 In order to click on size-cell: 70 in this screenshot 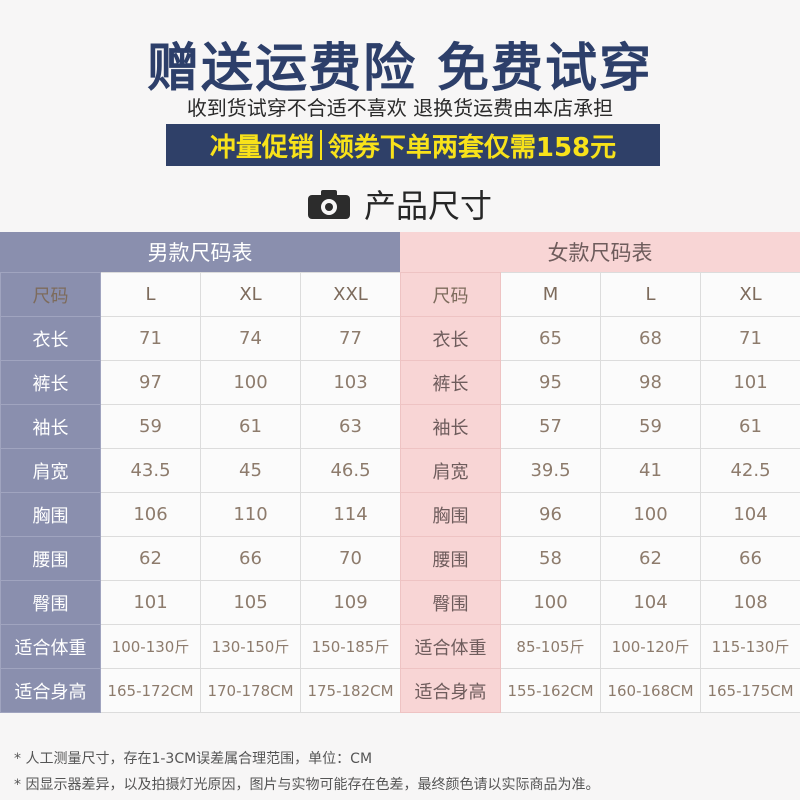, I will do `click(350, 558)`.